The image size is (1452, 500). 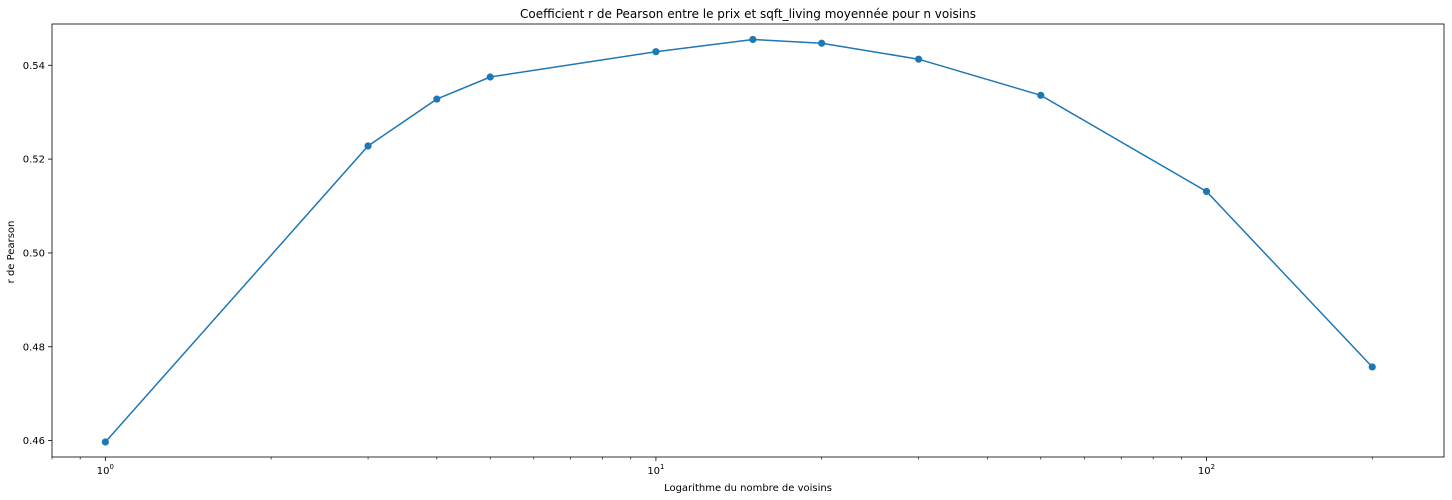 What do you see at coordinates (712, 467) in the screenshot?
I see `x-axis: 10⁰ 10¹ 10²` at bounding box center [712, 467].